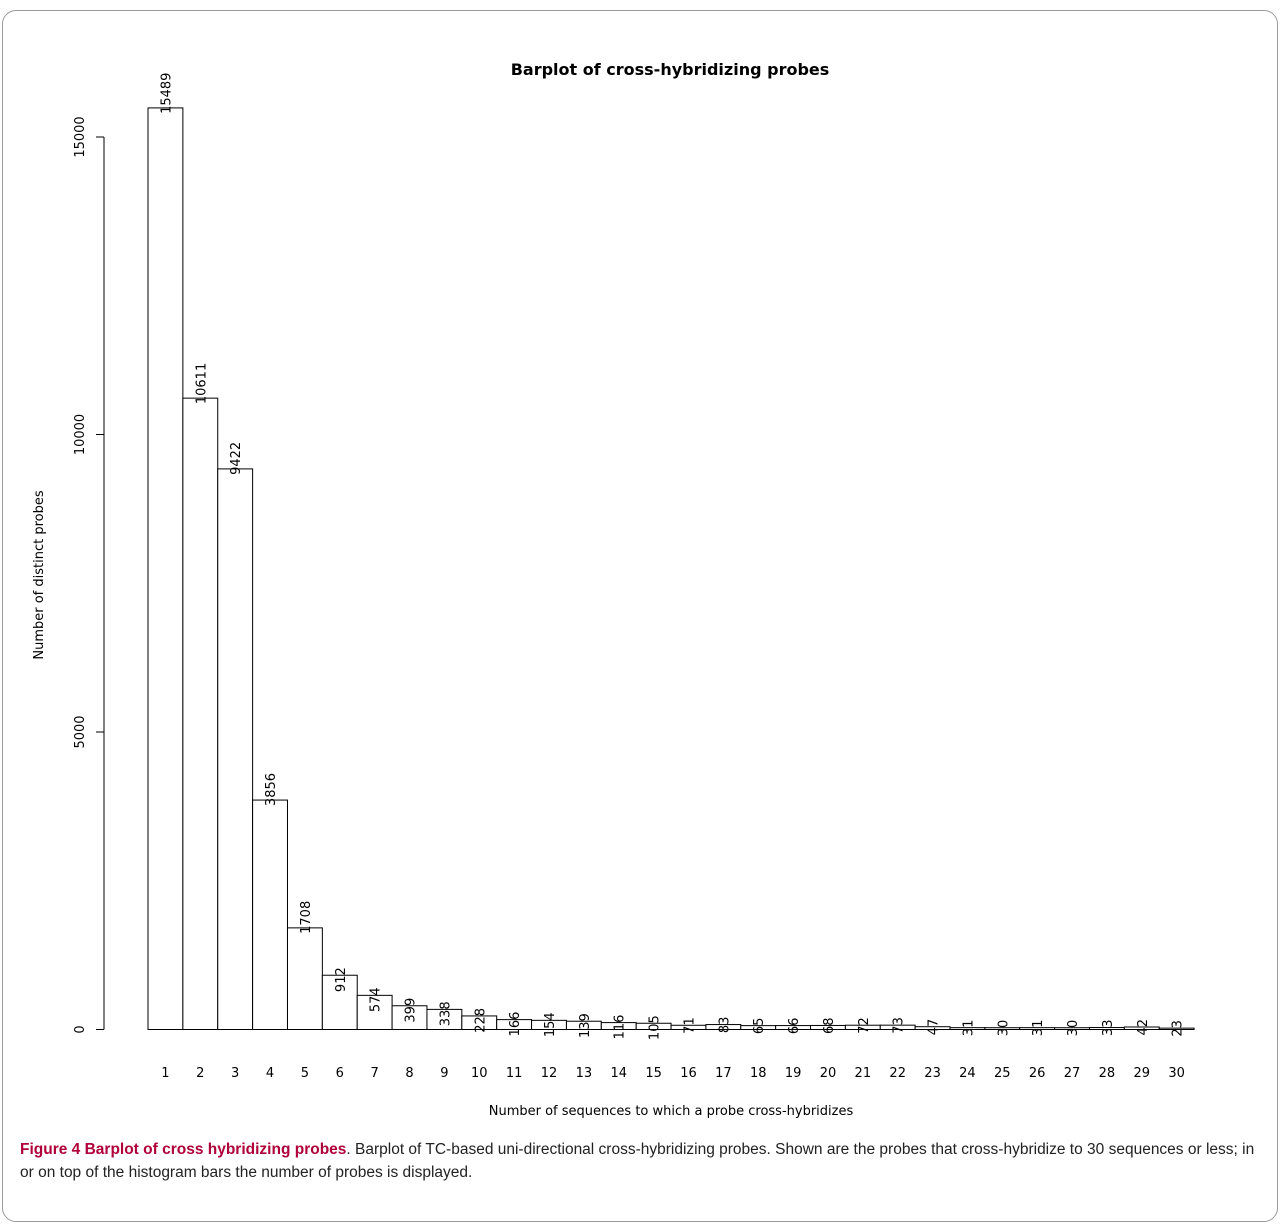  What do you see at coordinates (1107, 1073) in the screenshot?
I see `x-tick-label: 28` at bounding box center [1107, 1073].